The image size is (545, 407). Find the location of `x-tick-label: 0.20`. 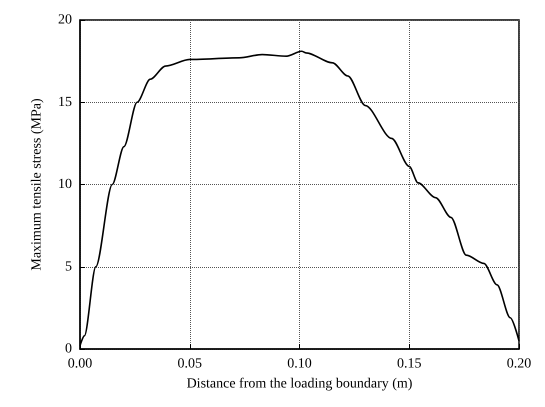

x-tick-label: 0.20 is located at coordinates (519, 364).